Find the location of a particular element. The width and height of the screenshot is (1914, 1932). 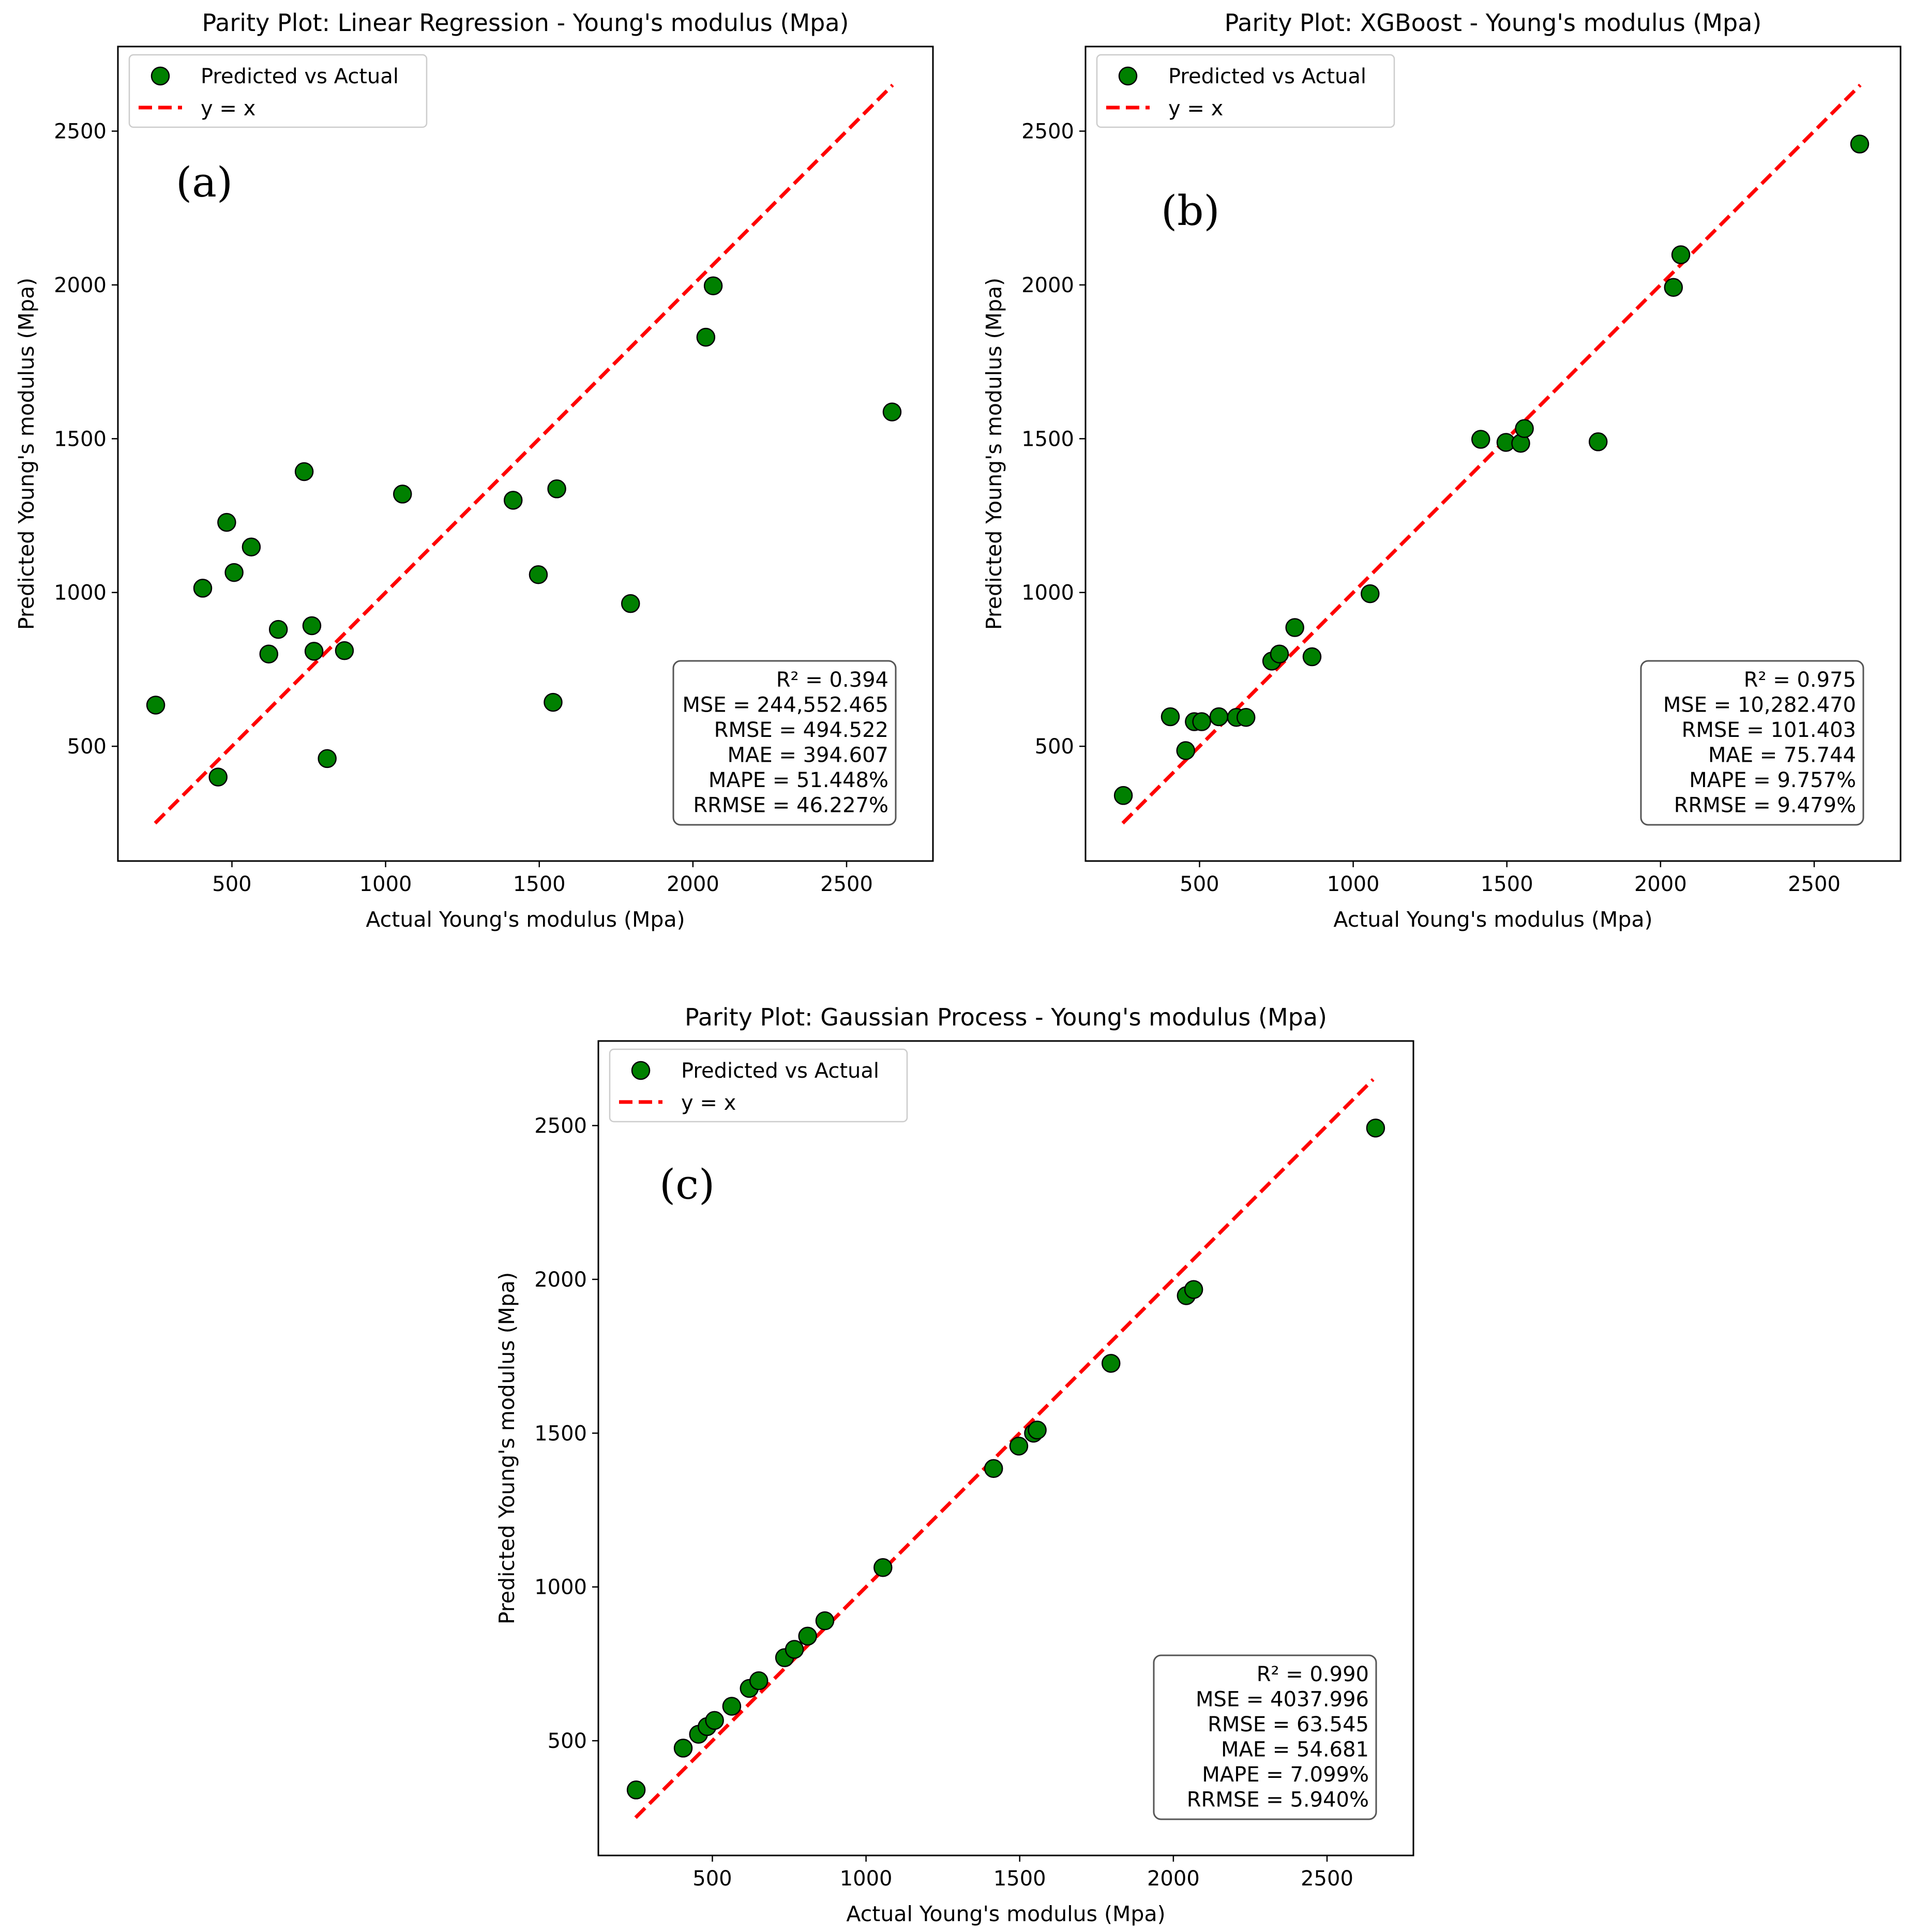

metric-line: MSE = 4037.996 is located at coordinates (1282, 1700).